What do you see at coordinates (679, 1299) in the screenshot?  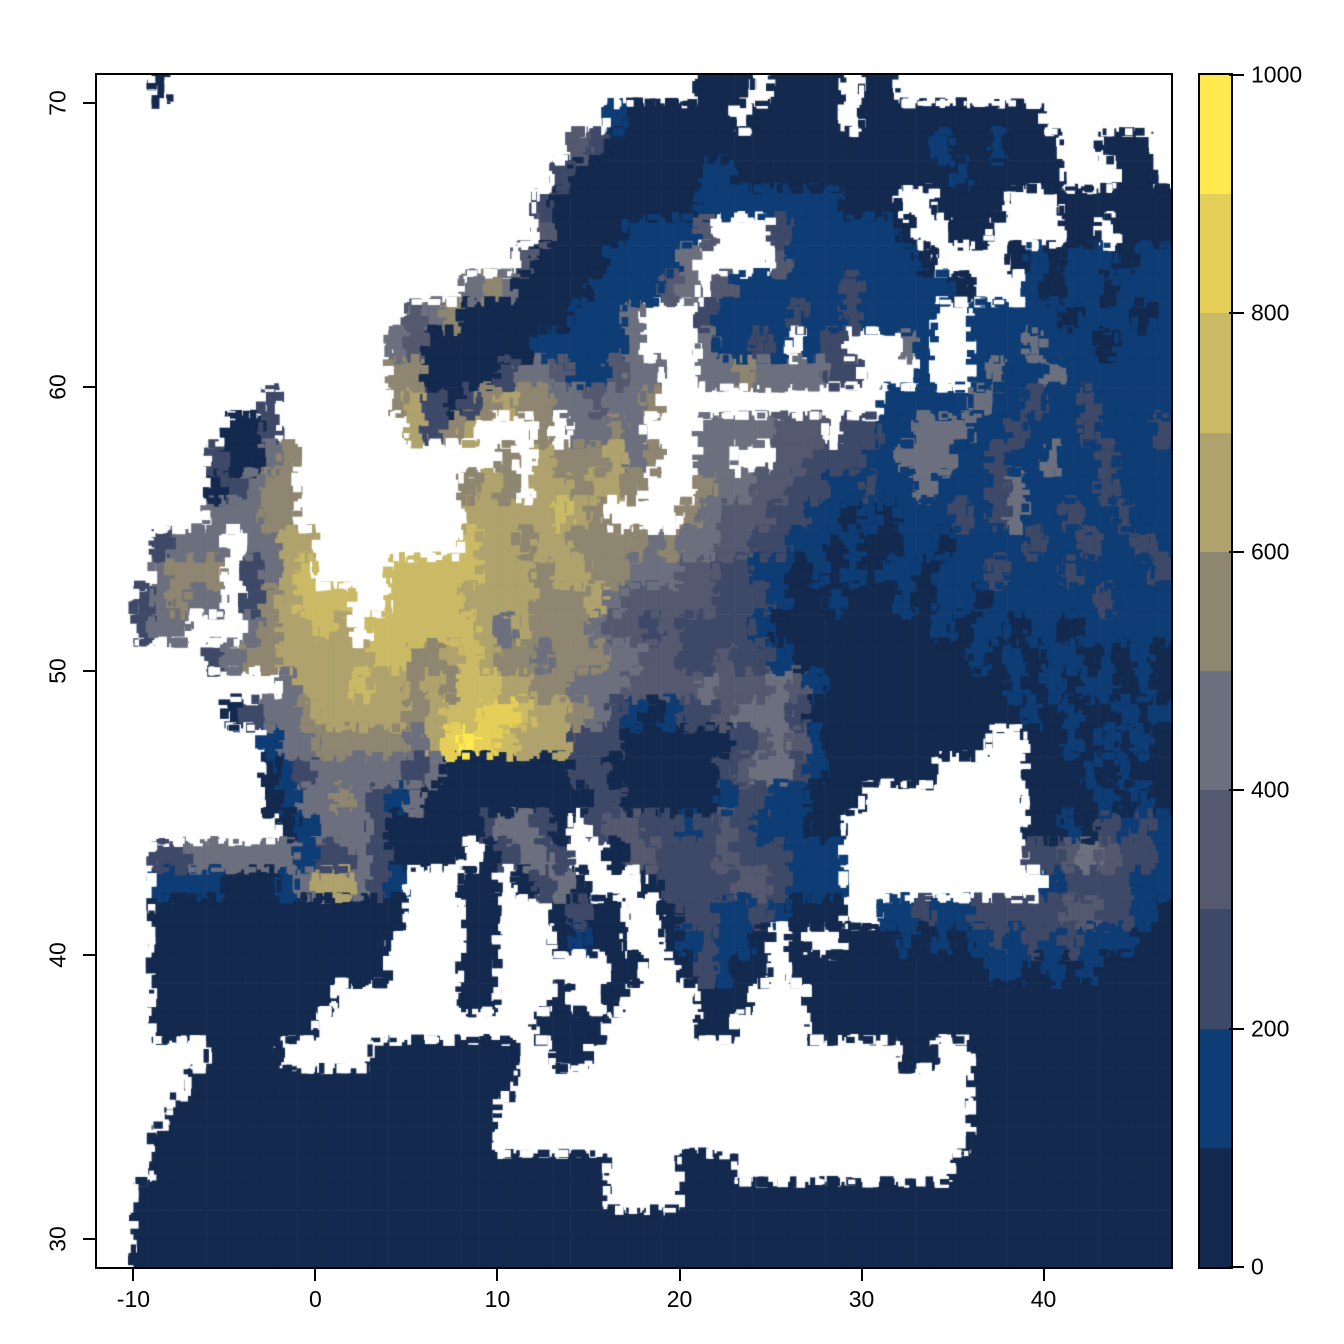 I see `x-axis-tick-label: 20` at bounding box center [679, 1299].